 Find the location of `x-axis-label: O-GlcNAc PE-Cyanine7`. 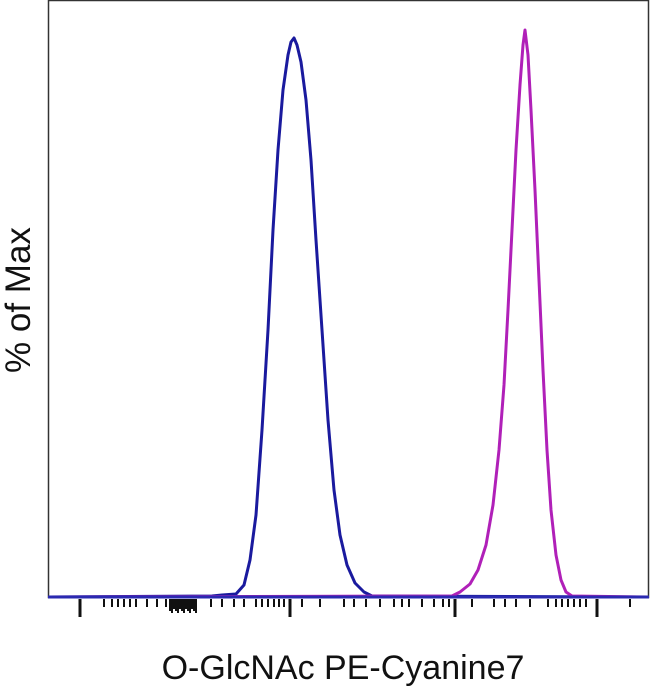

x-axis-label: O-GlcNAc PE-Cyanine7 is located at coordinates (343, 668).